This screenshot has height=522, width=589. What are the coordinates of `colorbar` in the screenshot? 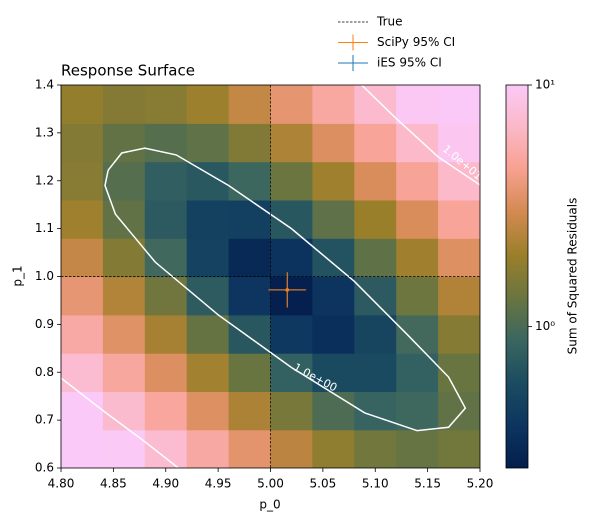 It's located at (517, 276).